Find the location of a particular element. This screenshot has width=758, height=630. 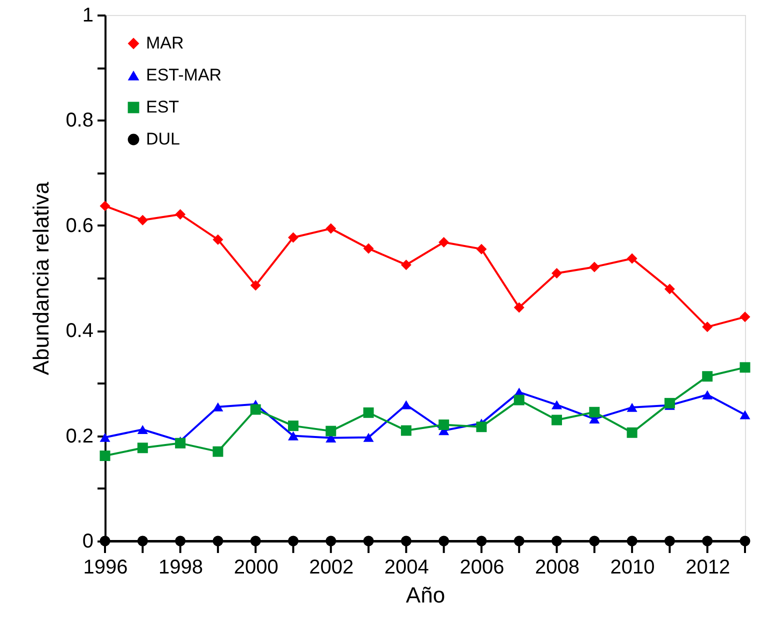

x-tick-label: 2008 is located at coordinates (557, 567).